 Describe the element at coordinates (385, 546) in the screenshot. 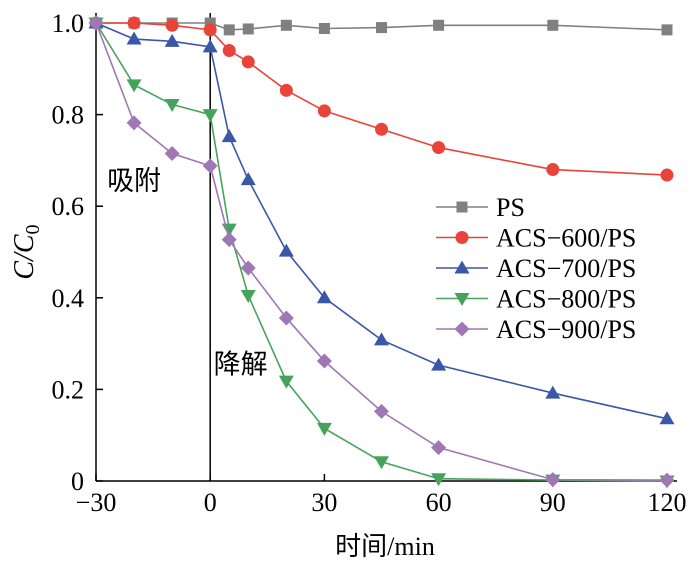

I see `x-axis-label: 时间/min` at that location.